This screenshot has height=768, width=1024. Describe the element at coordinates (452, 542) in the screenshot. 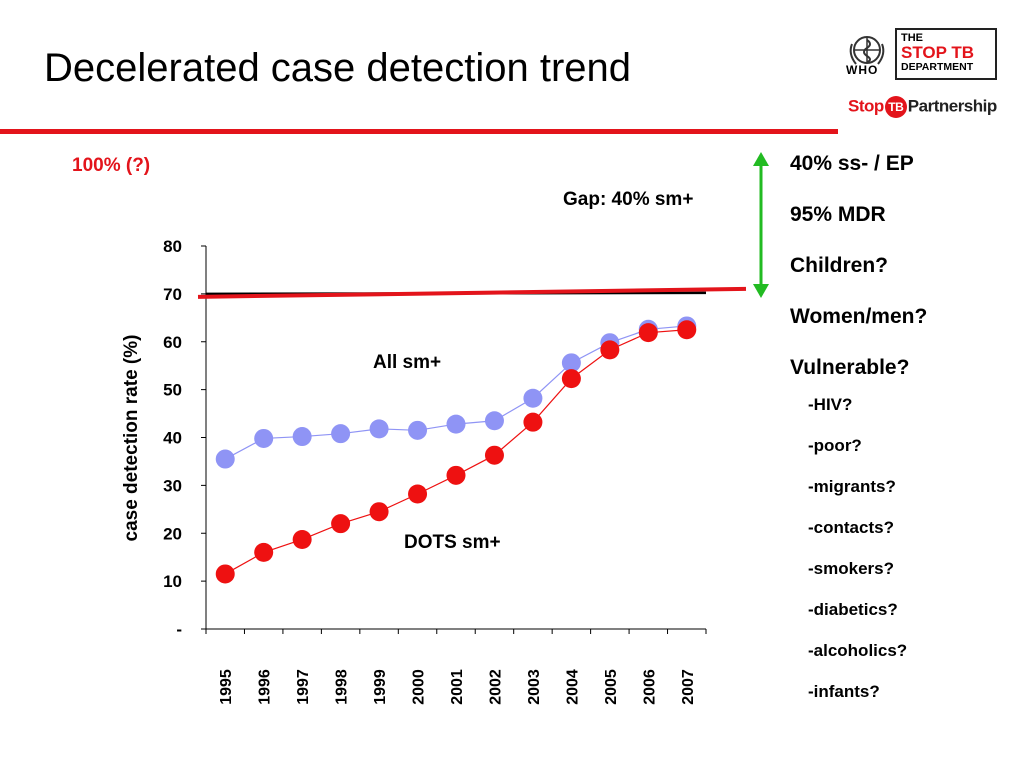

I see `dots-series-label: DOTS sm+` at that location.